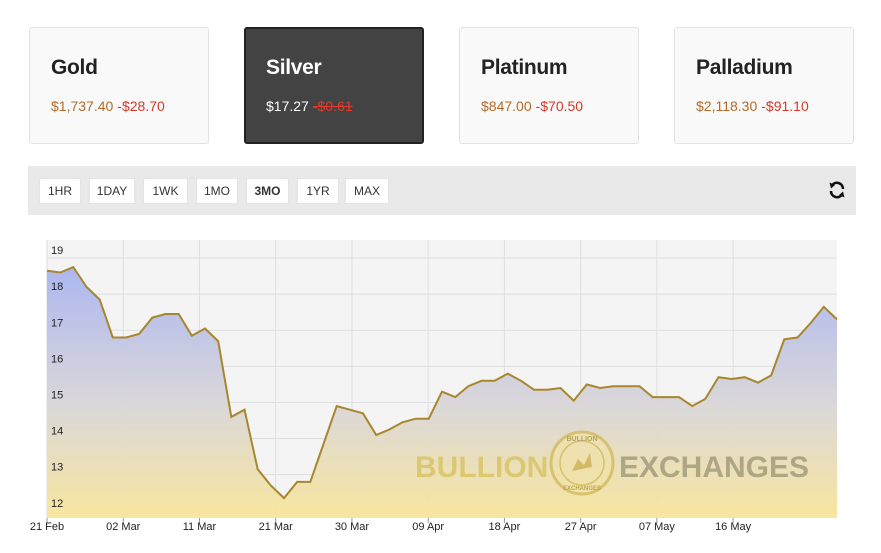 This screenshot has width=881, height=553. Describe the element at coordinates (582, 489) in the screenshot. I see `badge-bottom-text: EXCHANGES` at that location.